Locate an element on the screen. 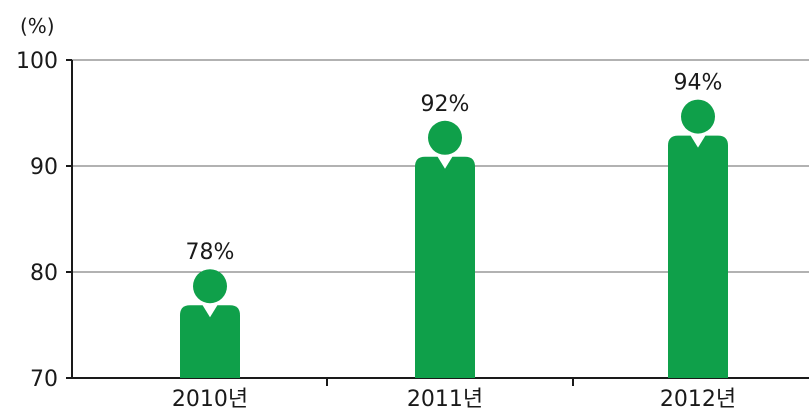 The image size is (809, 413). bar-2011년 is located at coordinates (445, 267).